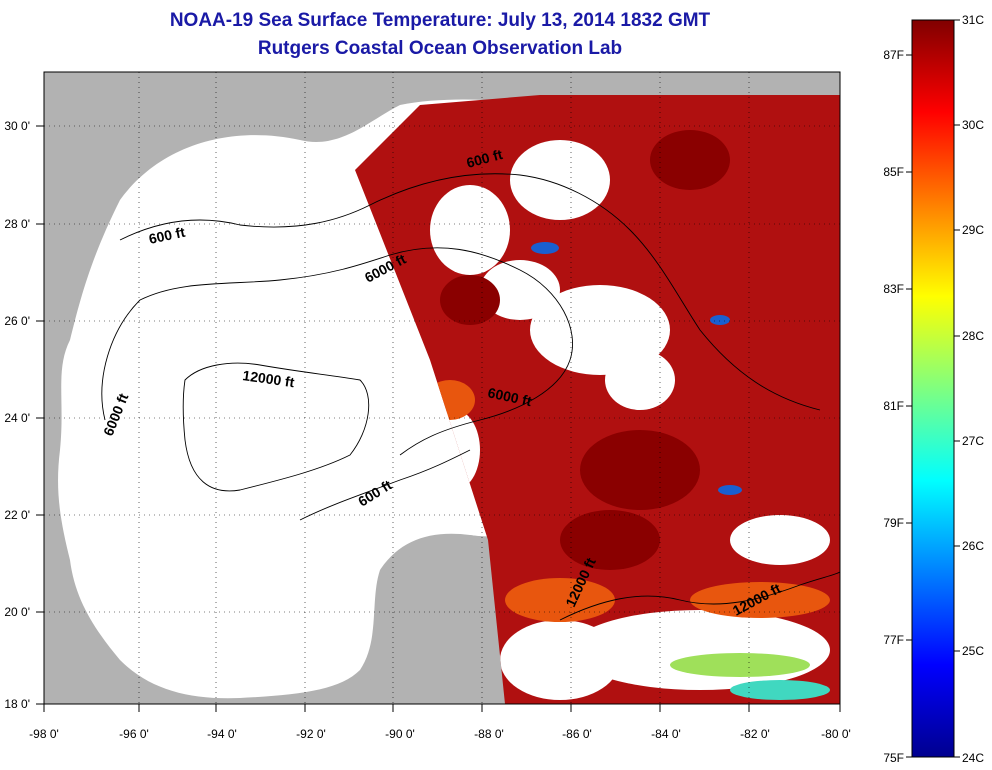 The image size is (992, 770). I want to click on colorbar-label-c: 31C, so click(973, 20).